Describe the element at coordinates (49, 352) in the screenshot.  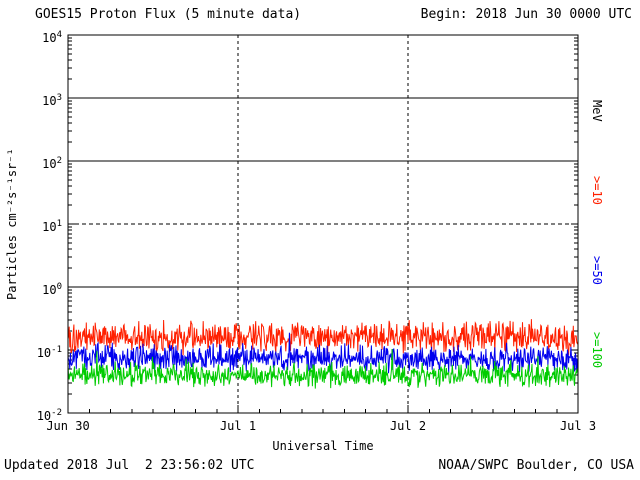
I see `y-tick-label: 10-1` at that location.